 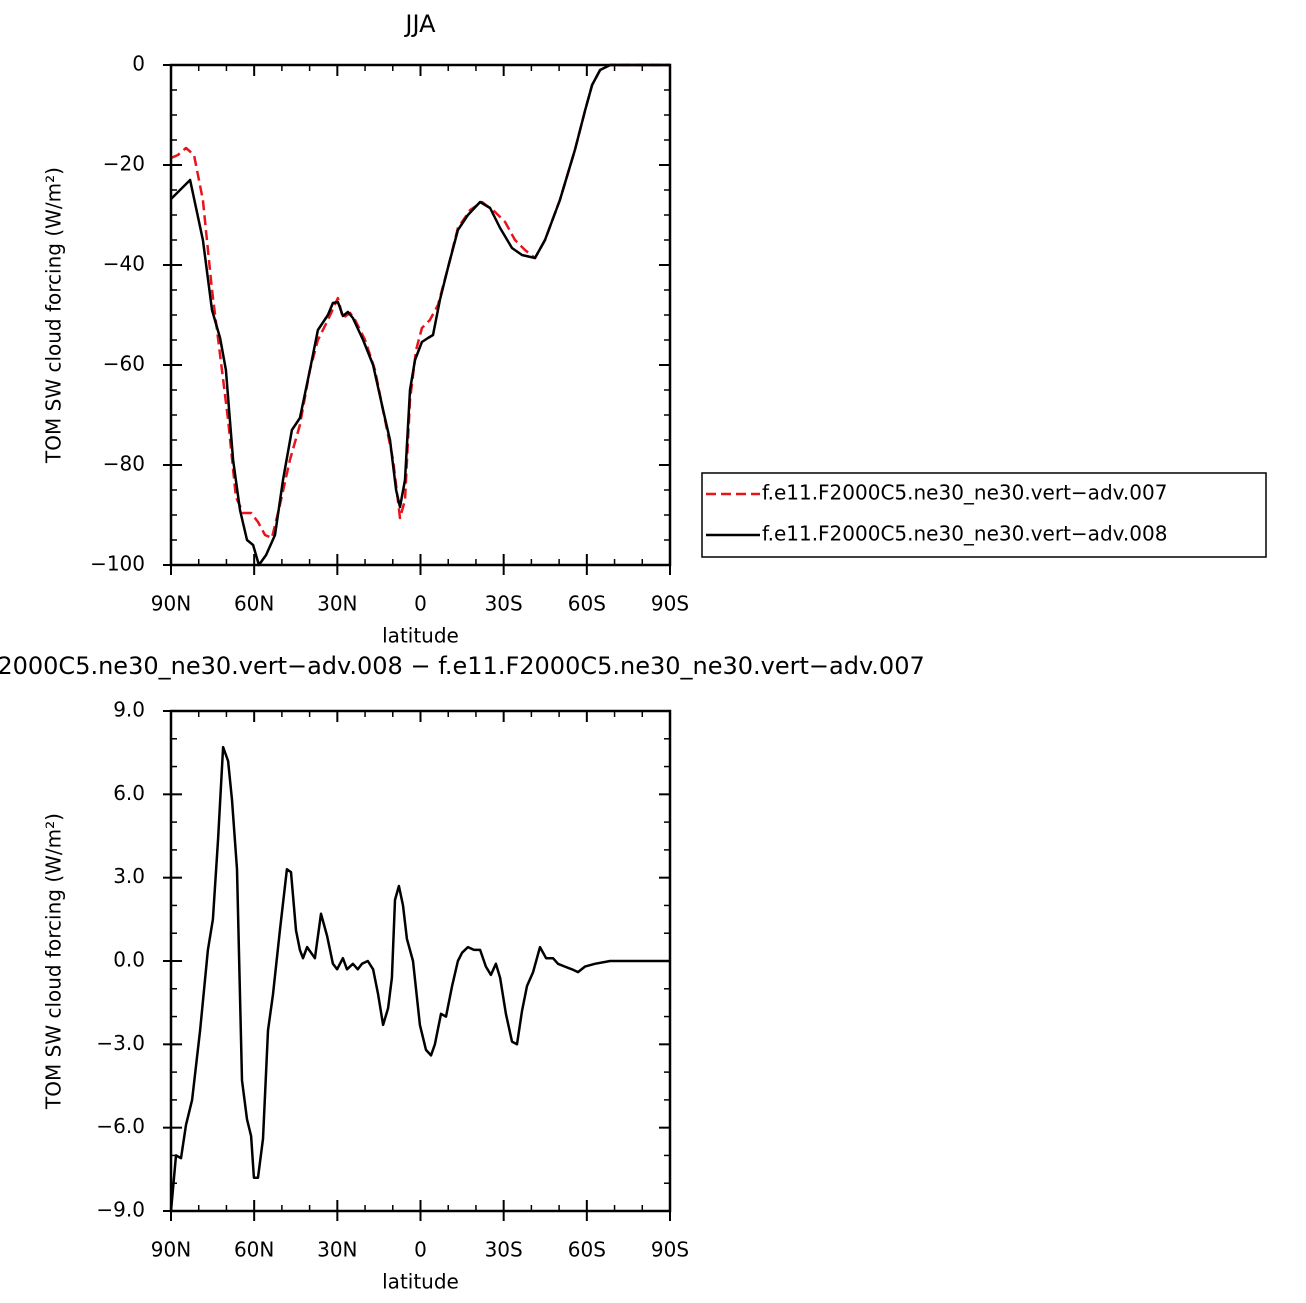 What do you see at coordinates (129, 793) in the screenshot?
I see `y-tick-label: 6.0` at bounding box center [129, 793].